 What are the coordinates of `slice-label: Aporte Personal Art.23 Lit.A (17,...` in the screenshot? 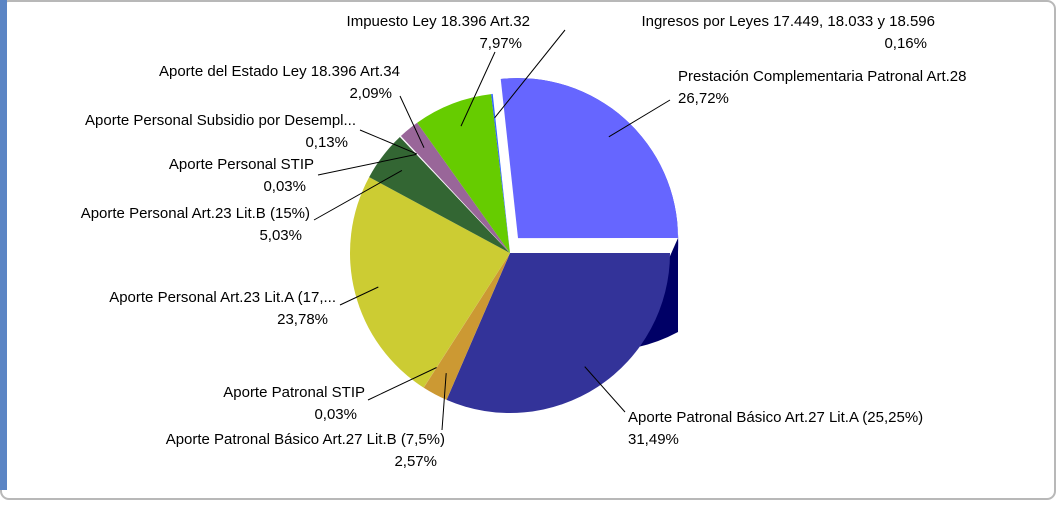 It's located at (222, 297).